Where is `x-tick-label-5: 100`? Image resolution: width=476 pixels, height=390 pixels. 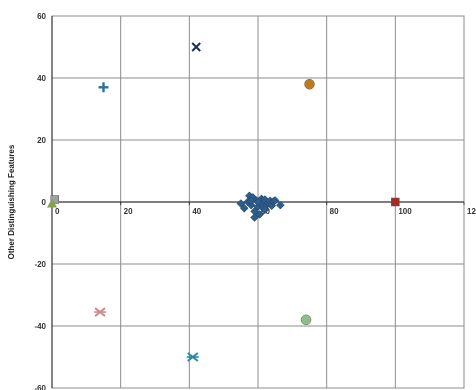
x-tick-label-5: 100 is located at coordinates (405, 211).